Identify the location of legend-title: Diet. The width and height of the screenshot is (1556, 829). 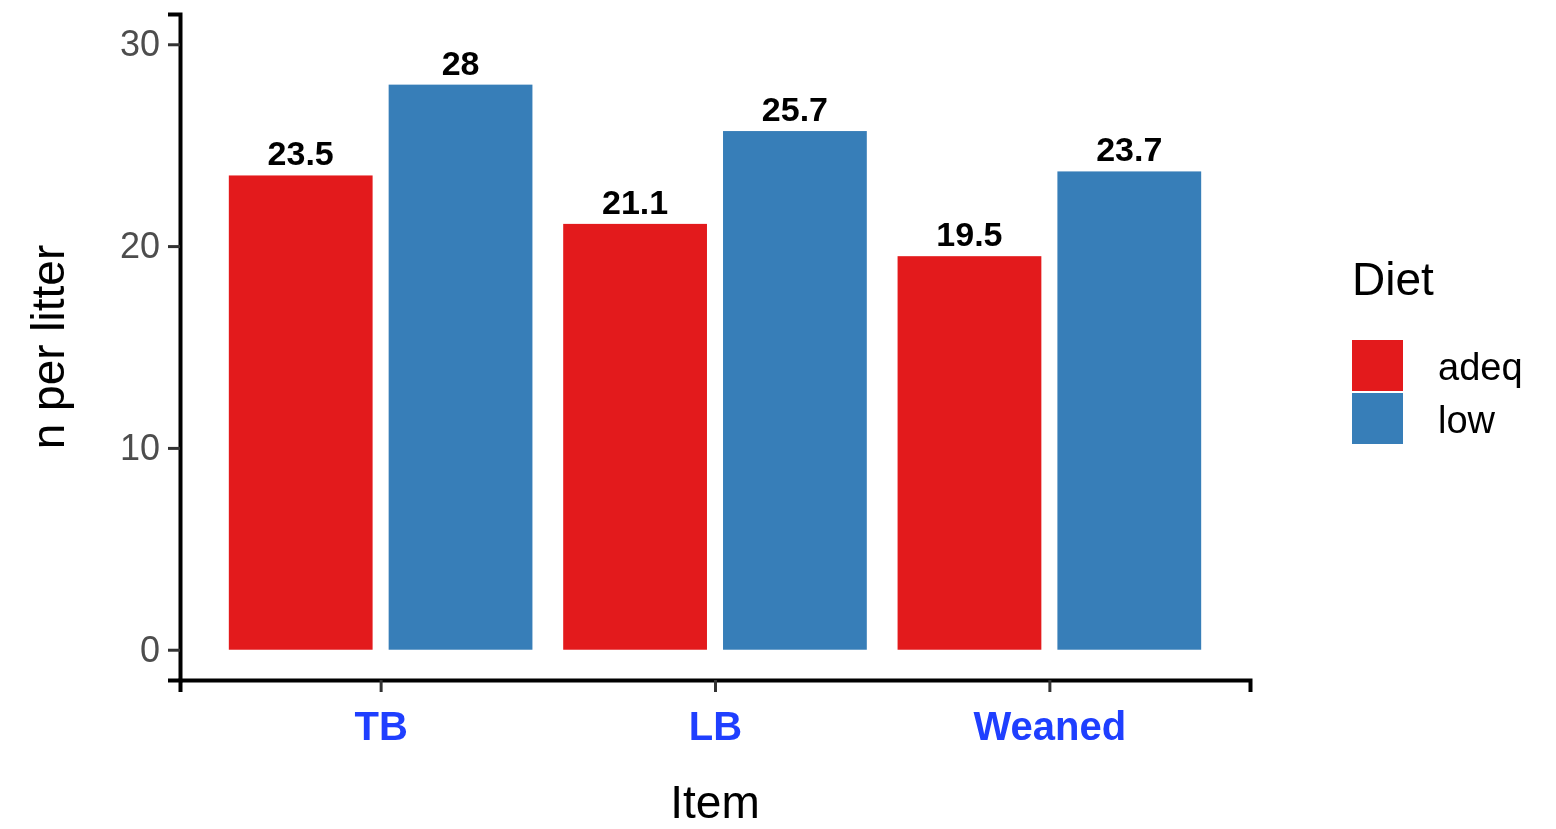
(1393, 279).